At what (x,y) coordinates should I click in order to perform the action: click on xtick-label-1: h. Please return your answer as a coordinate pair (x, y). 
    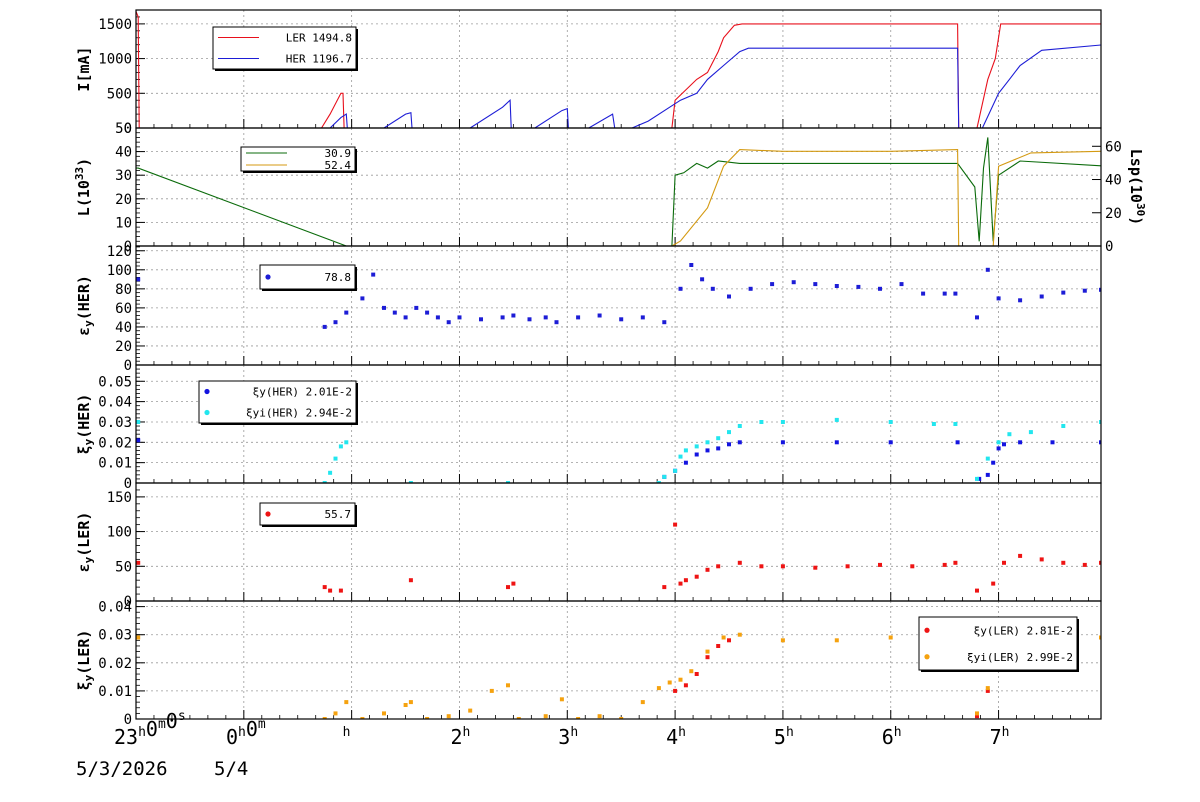
    Looking at the image, I should click on (347, 732).